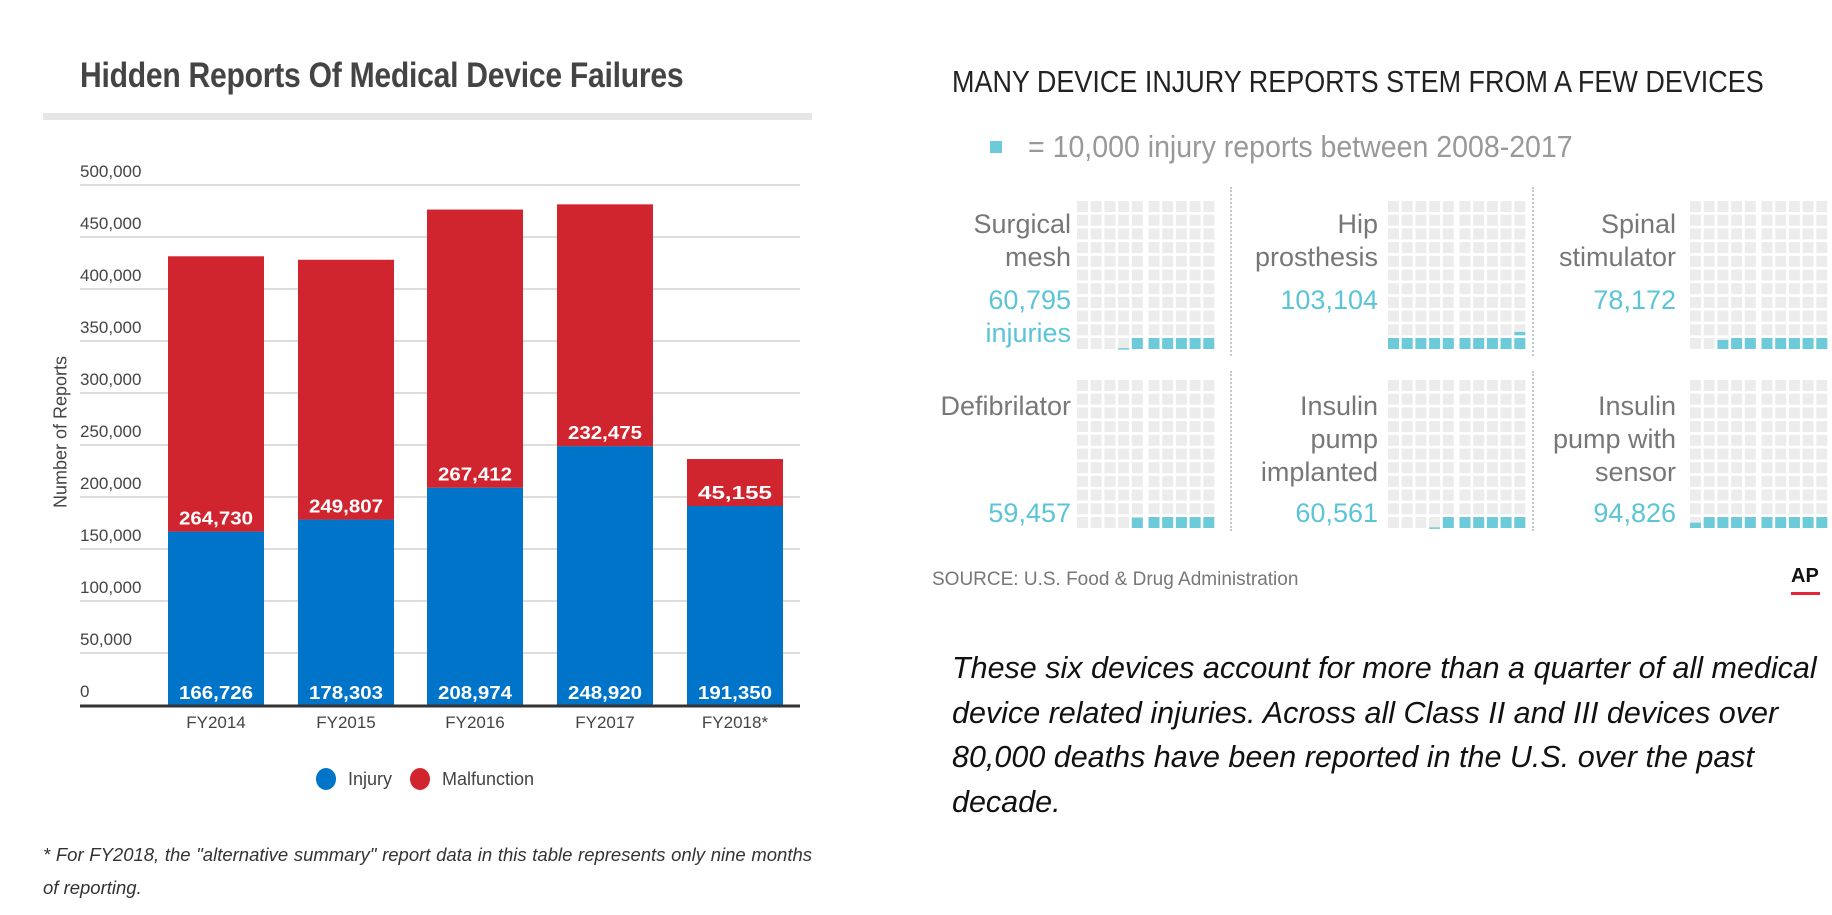 The image size is (1832, 915). Describe the element at coordinates (110, 327) in the screenshot. I see `y-tick-label: 350,000` at that location.